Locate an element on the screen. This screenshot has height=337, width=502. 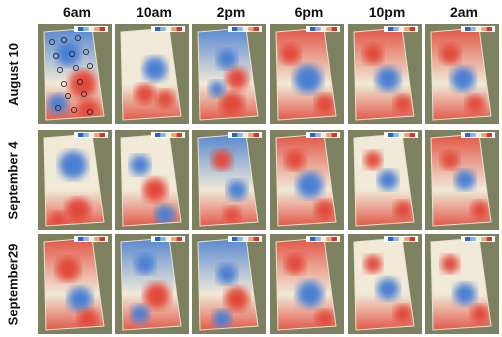
field-map-september-4-6pm is located at coordinates (307, 180).